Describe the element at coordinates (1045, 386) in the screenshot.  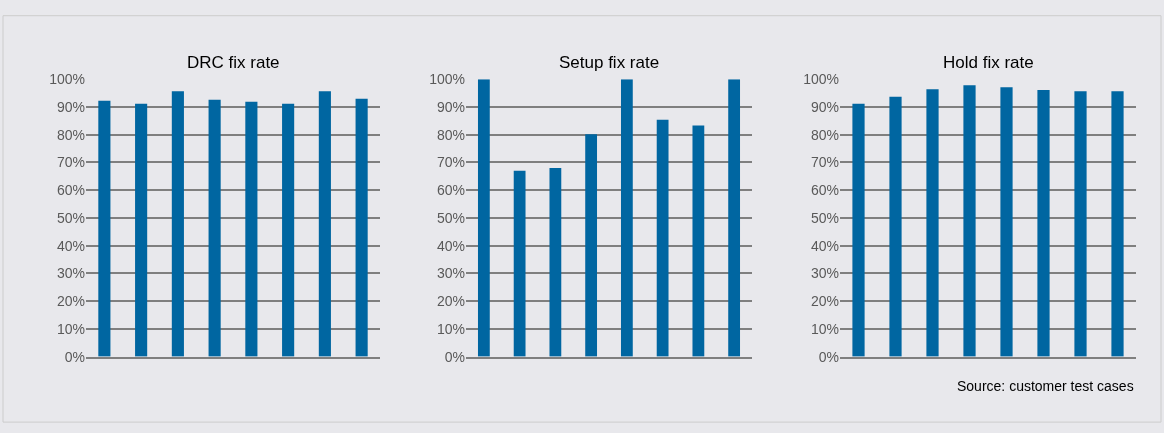
I see `source-note: Source: customer test cases` at that location.